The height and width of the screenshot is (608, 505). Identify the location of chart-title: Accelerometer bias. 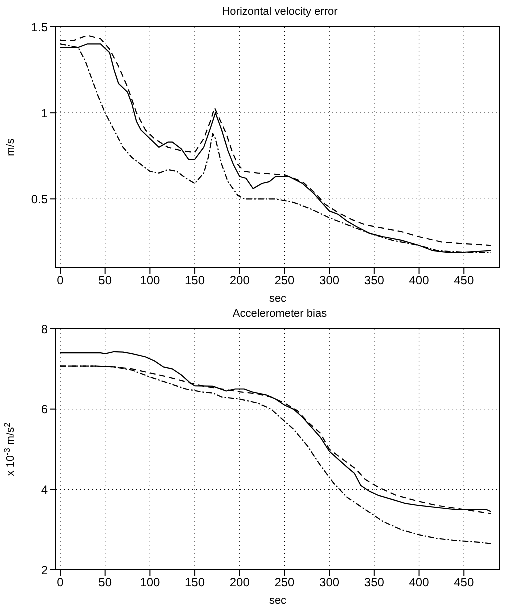
(280, 314).